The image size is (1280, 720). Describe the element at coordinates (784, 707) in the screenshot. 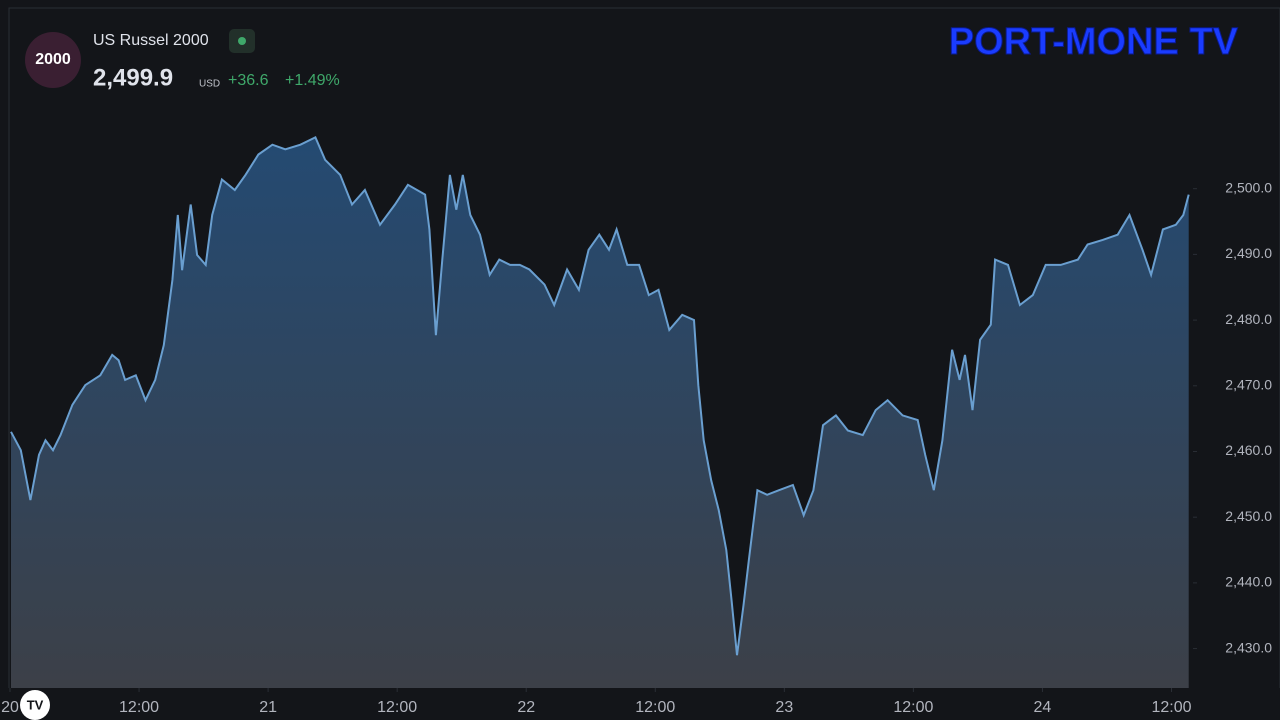

I see `x-tick-label: 23` at that location.